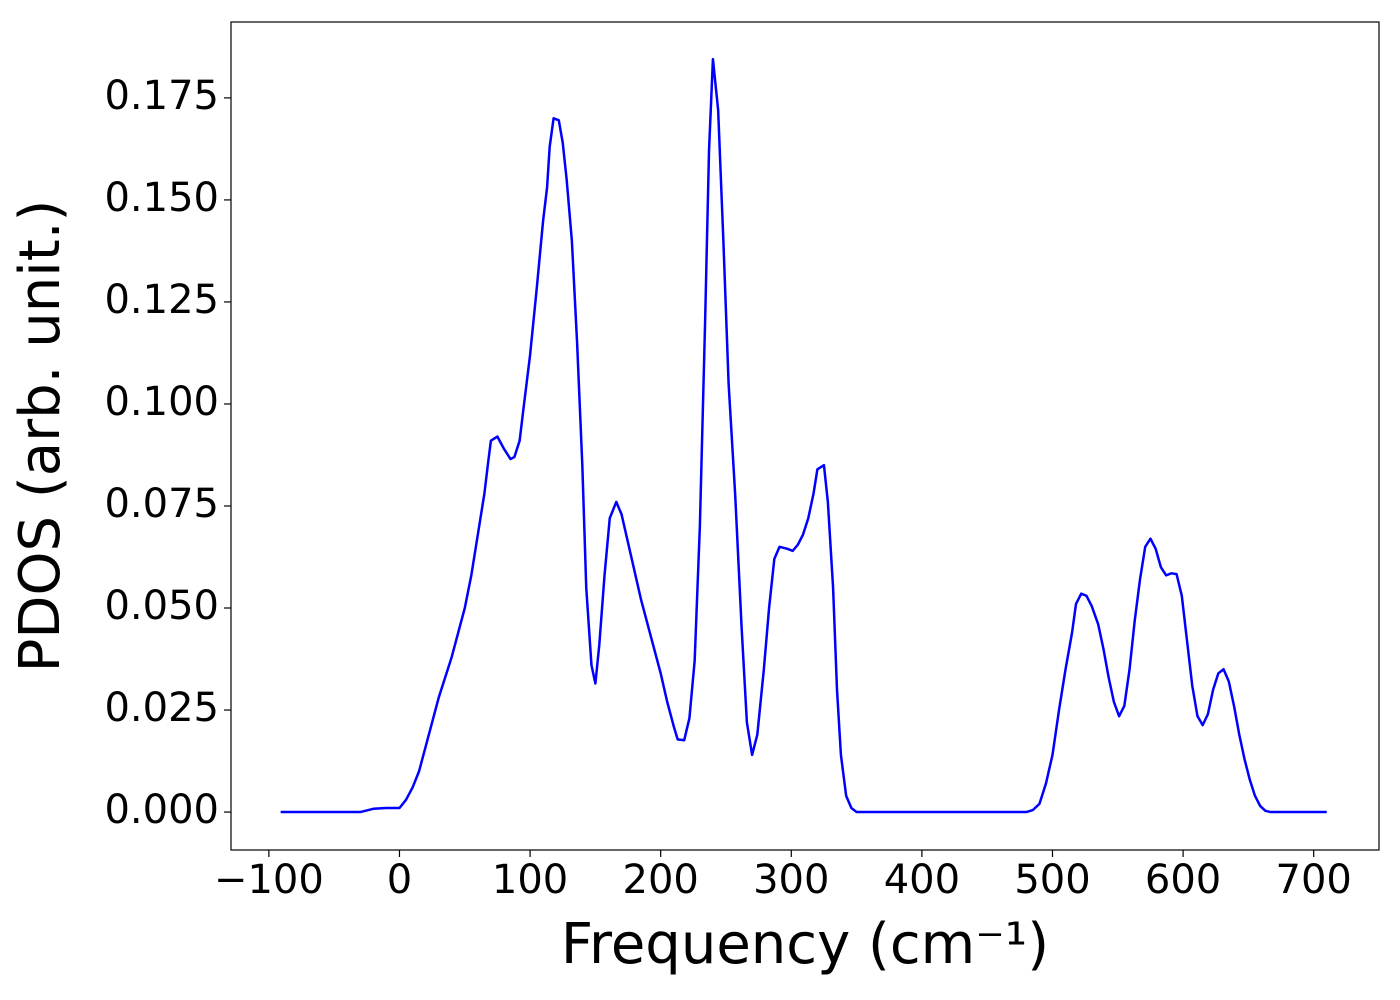  What do you see at coordinates (161, 300) in the screenshot?
I see `y-tick-label: 0.125` at bounding box center [161, 300].